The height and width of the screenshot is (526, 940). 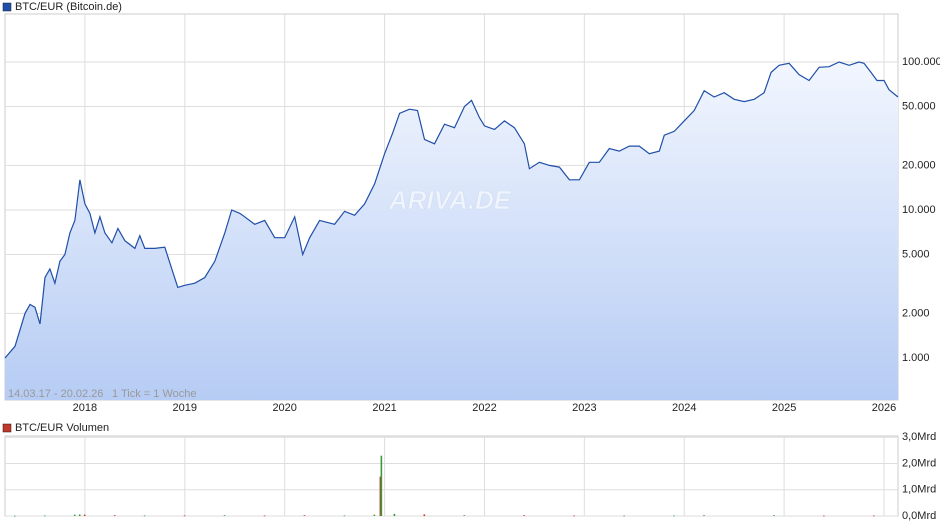 I want to click on y-tick-label: 10.000, so click(x=919, y=210).